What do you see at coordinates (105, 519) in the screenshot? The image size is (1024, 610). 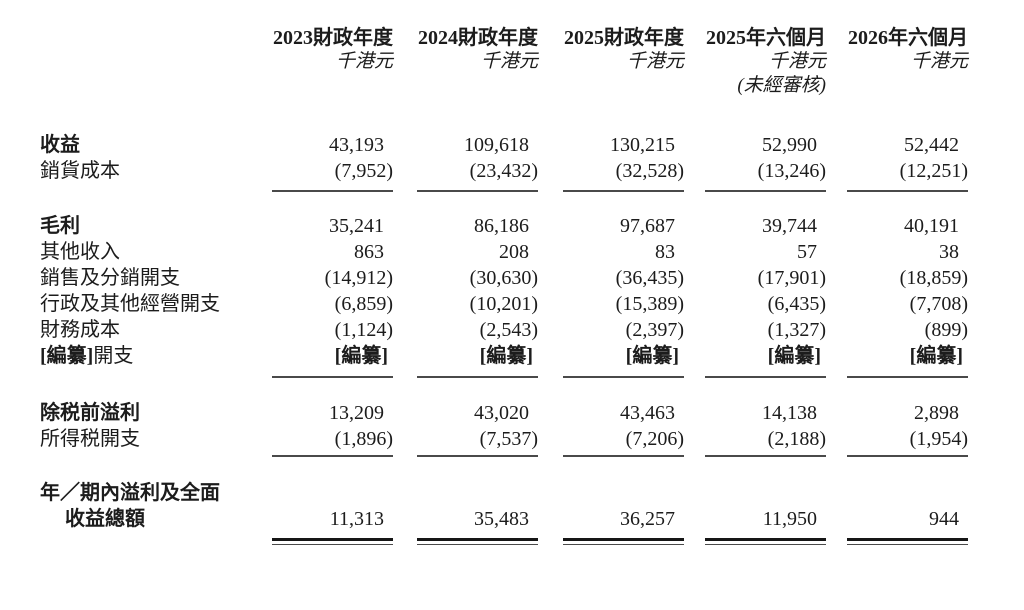 I see `row-label-line2: 收益總額` at bounding box center [105, 519].